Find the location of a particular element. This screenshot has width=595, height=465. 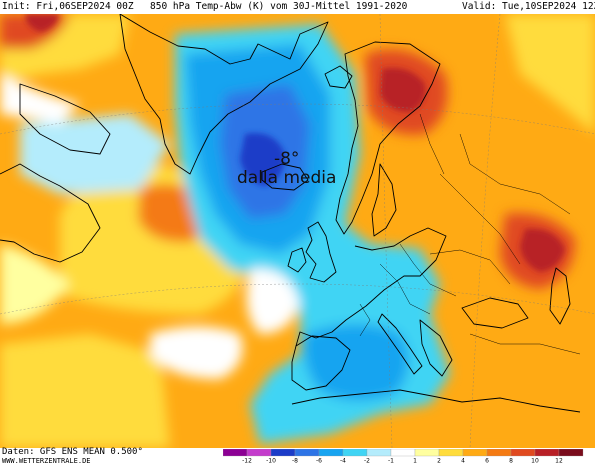

colorbar-label-6: -1 is located at coordinates (391, 461).